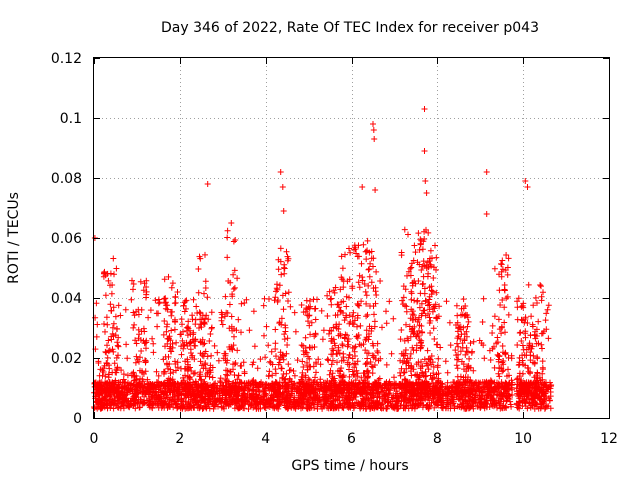 The height and width of the screenshot is (480, 640). I want to click on x-tick-label: 0, so click(94, 439).